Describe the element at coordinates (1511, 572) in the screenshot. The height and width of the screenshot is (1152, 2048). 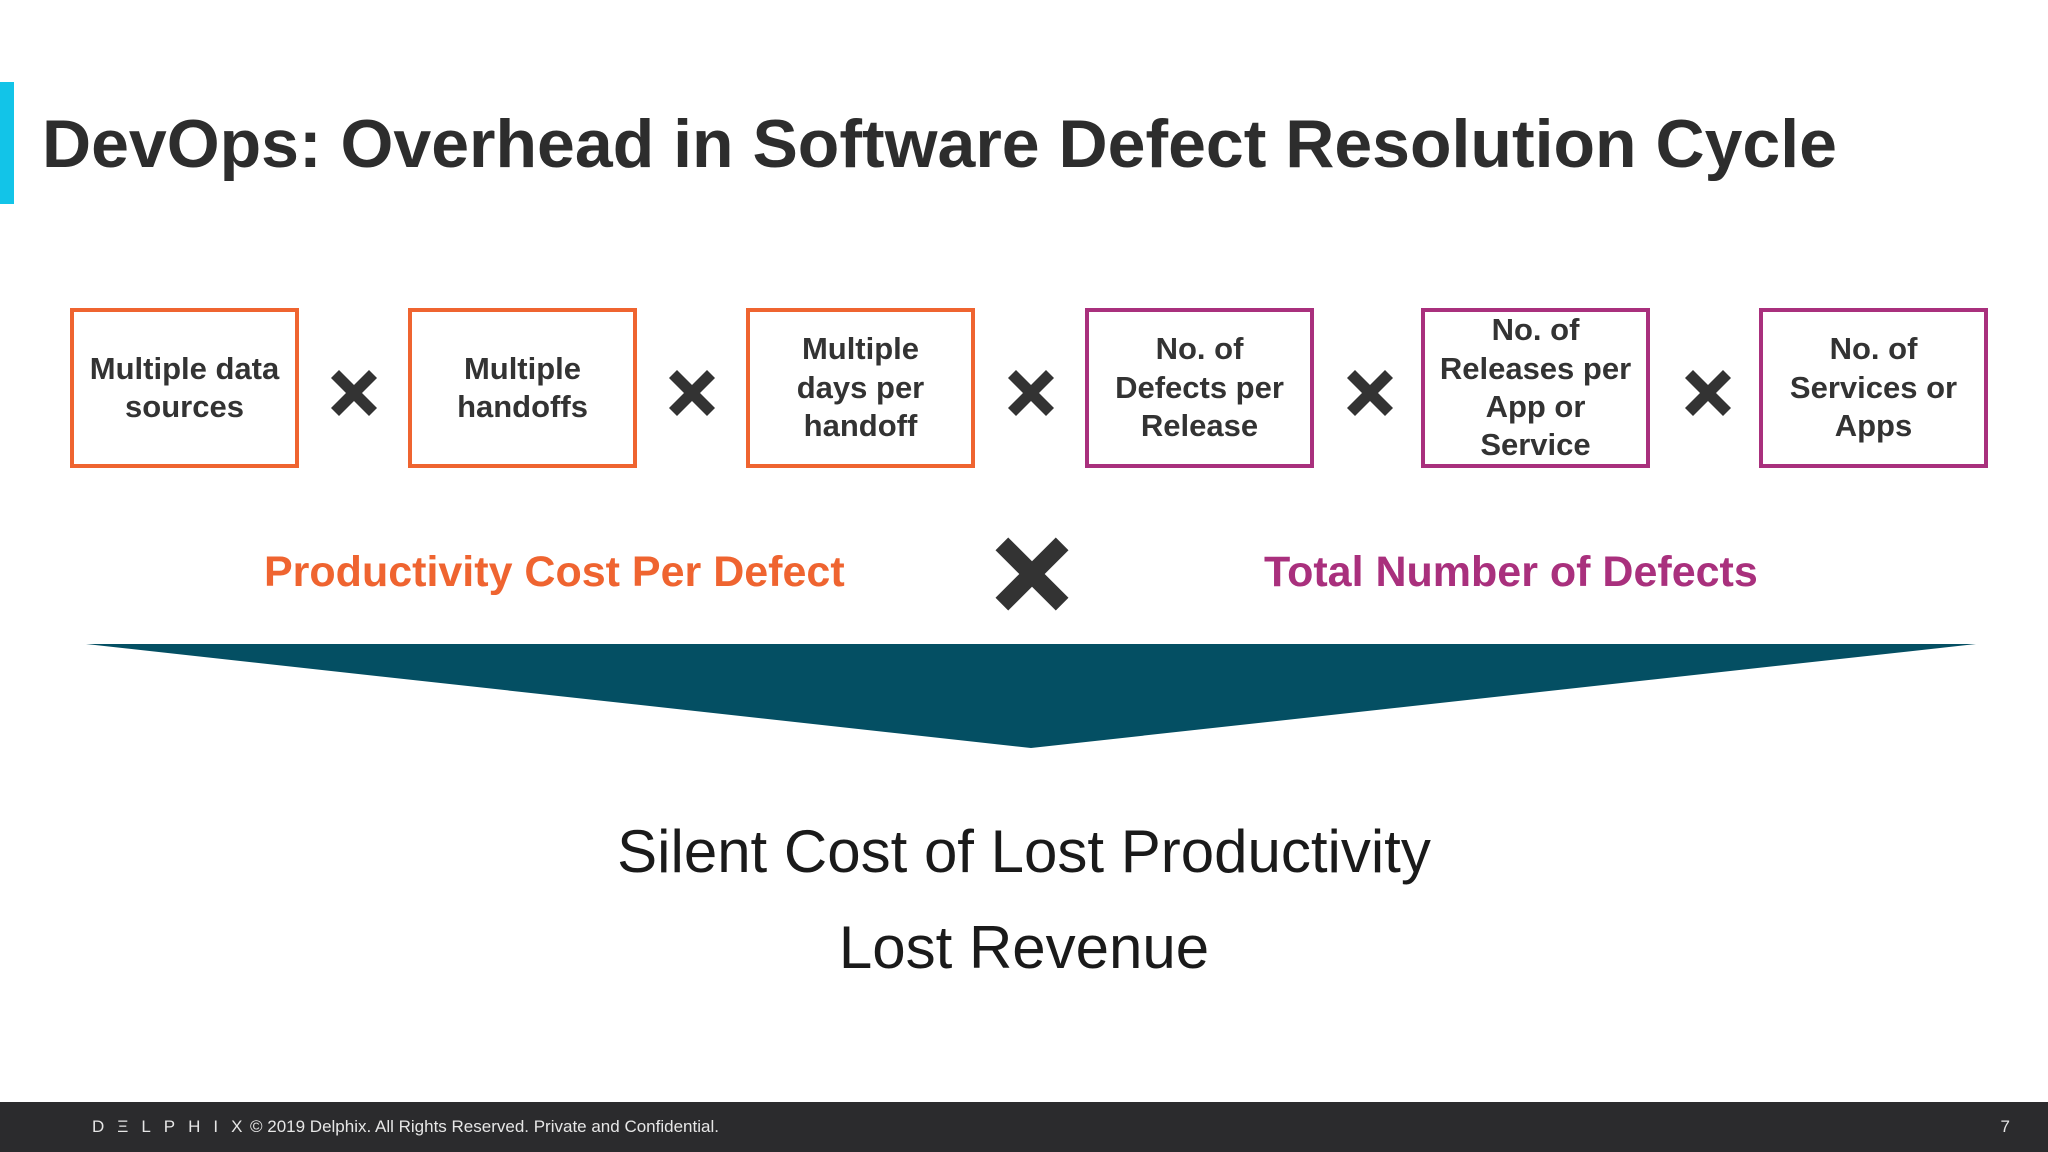
I see `total-defects-label: Total Number of Defects` at that location.